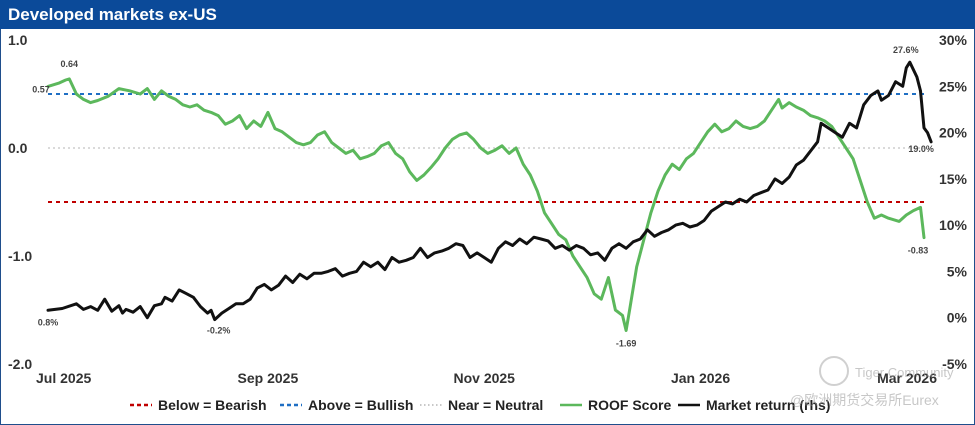  I want to click on y-right-tick-label: 30%, so click(953, 40).